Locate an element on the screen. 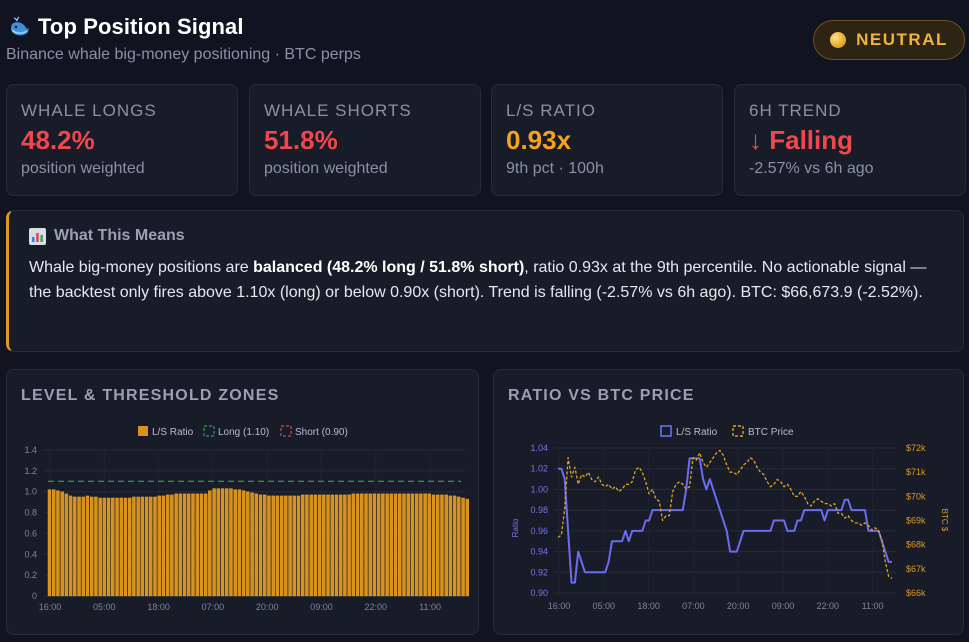  explain-body-bold: balanced (48.2% long / 51.8% short) is located at coordinates (389, 267).